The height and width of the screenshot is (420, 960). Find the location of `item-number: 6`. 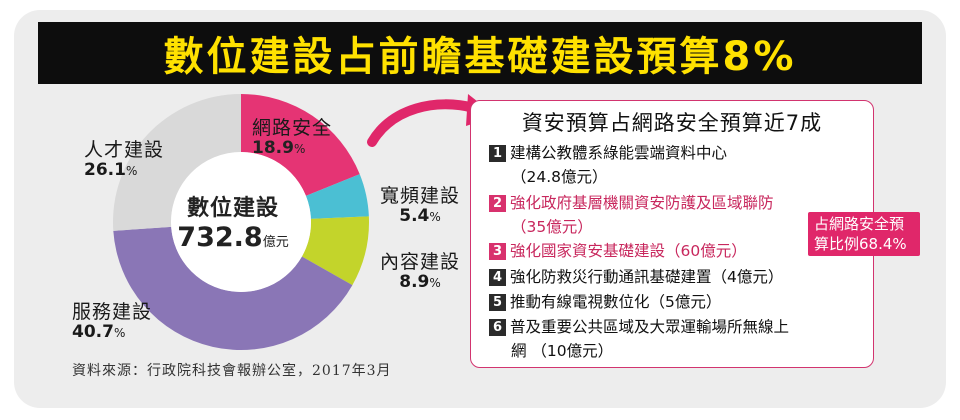

item-number: 6 is located at coordinates (497, 327).